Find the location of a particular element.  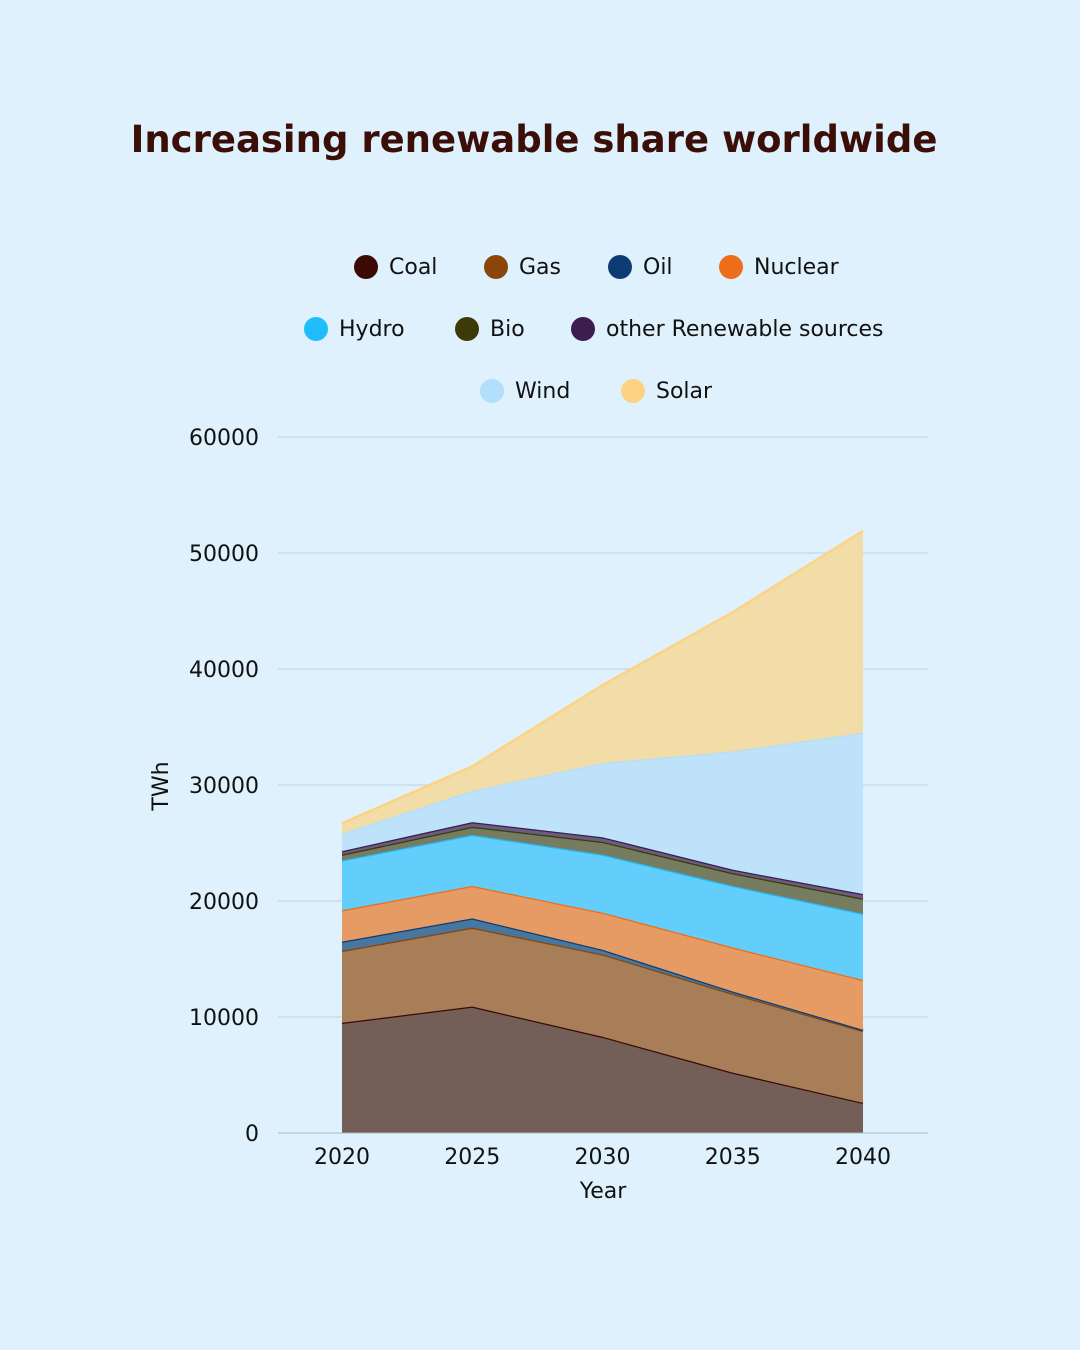

legend-label: Solar is located at coordinates (684, 391).